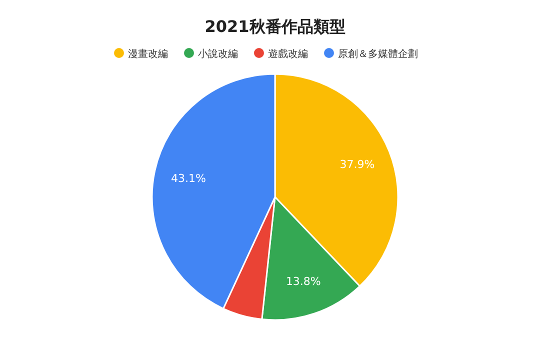 This screenshot has height=340, width=550. What do you see at coordinates (378, 54) in the screenshot?
I see `legend-label: 原創＆多媒體企劃` at bounding box center [378, 54].